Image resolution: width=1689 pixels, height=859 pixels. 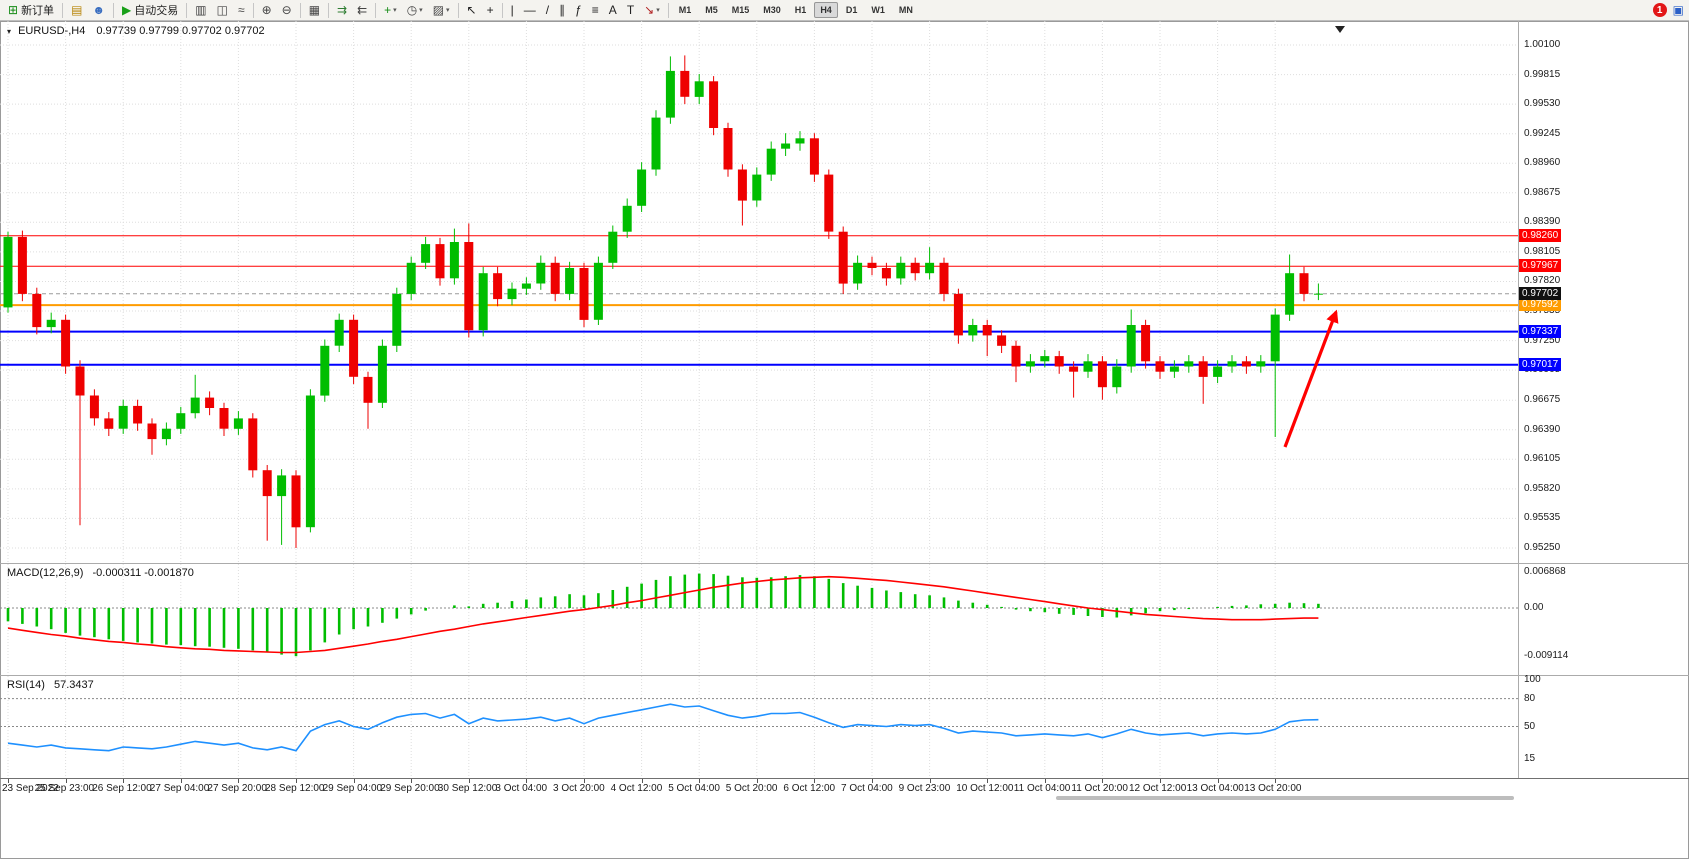 What do you see at coordinates (395, 10) in the screenshot?
I see `dropdown-arrow-icon: ▾` at bounding box center [395, 10].